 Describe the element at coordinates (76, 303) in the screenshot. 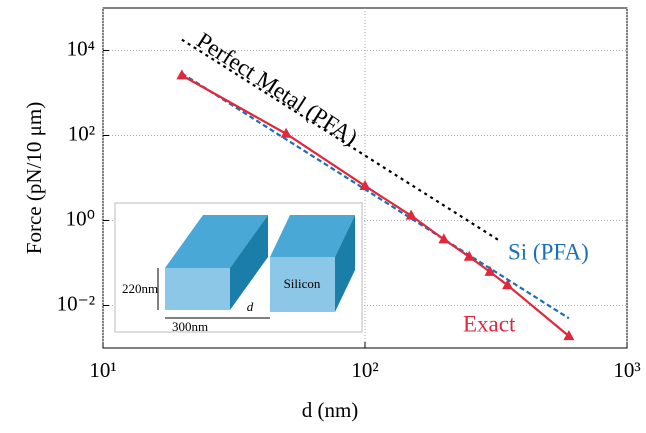

I see `y-tick-label: 10⁻²` at that location.